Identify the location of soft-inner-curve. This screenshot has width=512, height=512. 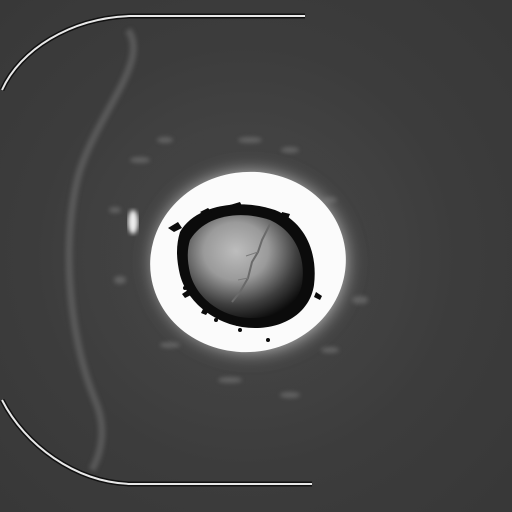
(101, 249).